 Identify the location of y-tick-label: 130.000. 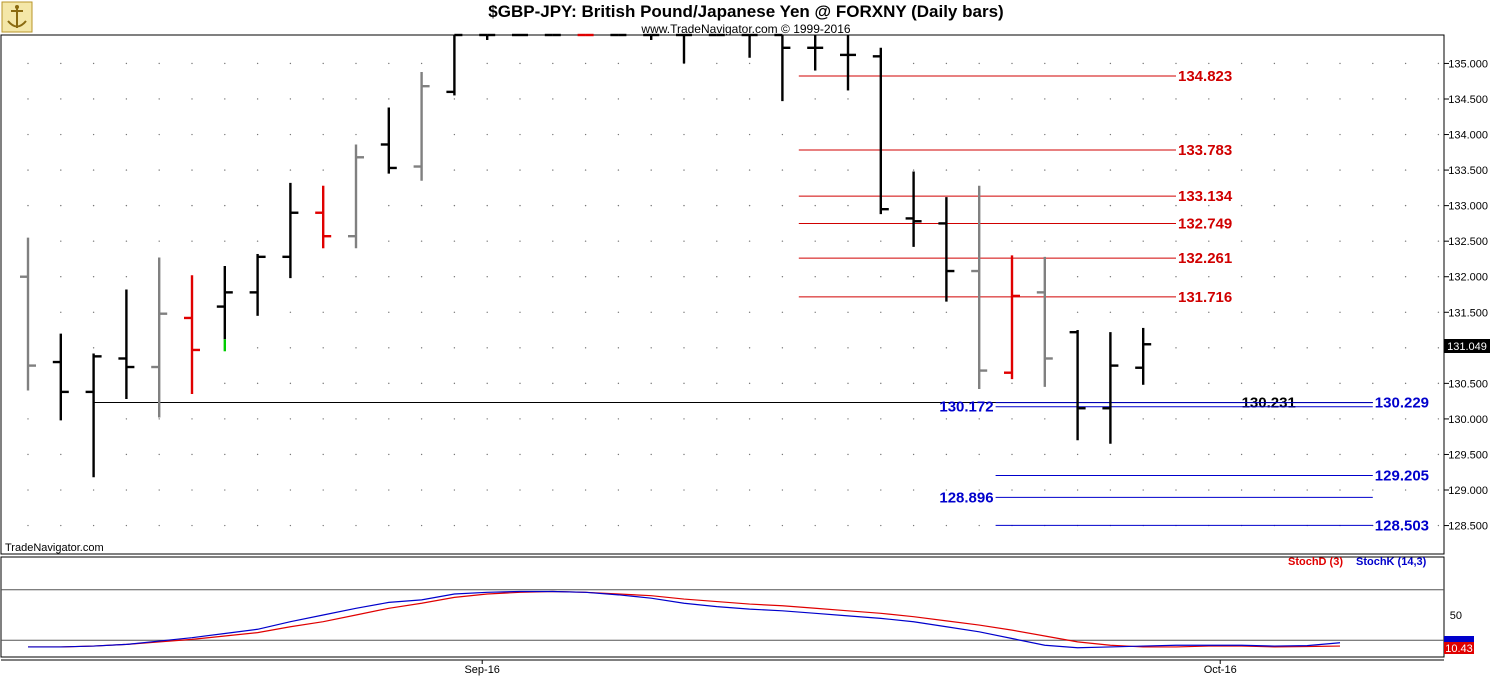
(1468, 420).